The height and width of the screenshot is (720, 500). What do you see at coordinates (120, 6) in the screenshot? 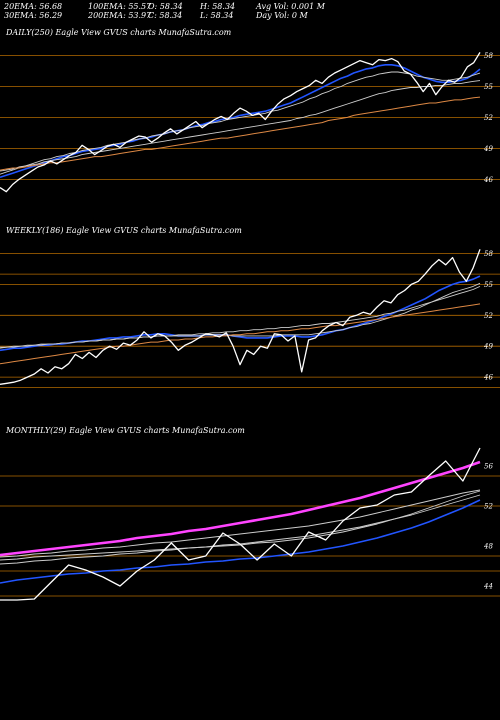
I see `ema100-stat: 100EMA: 55.57` at bounding box center [120, 6].